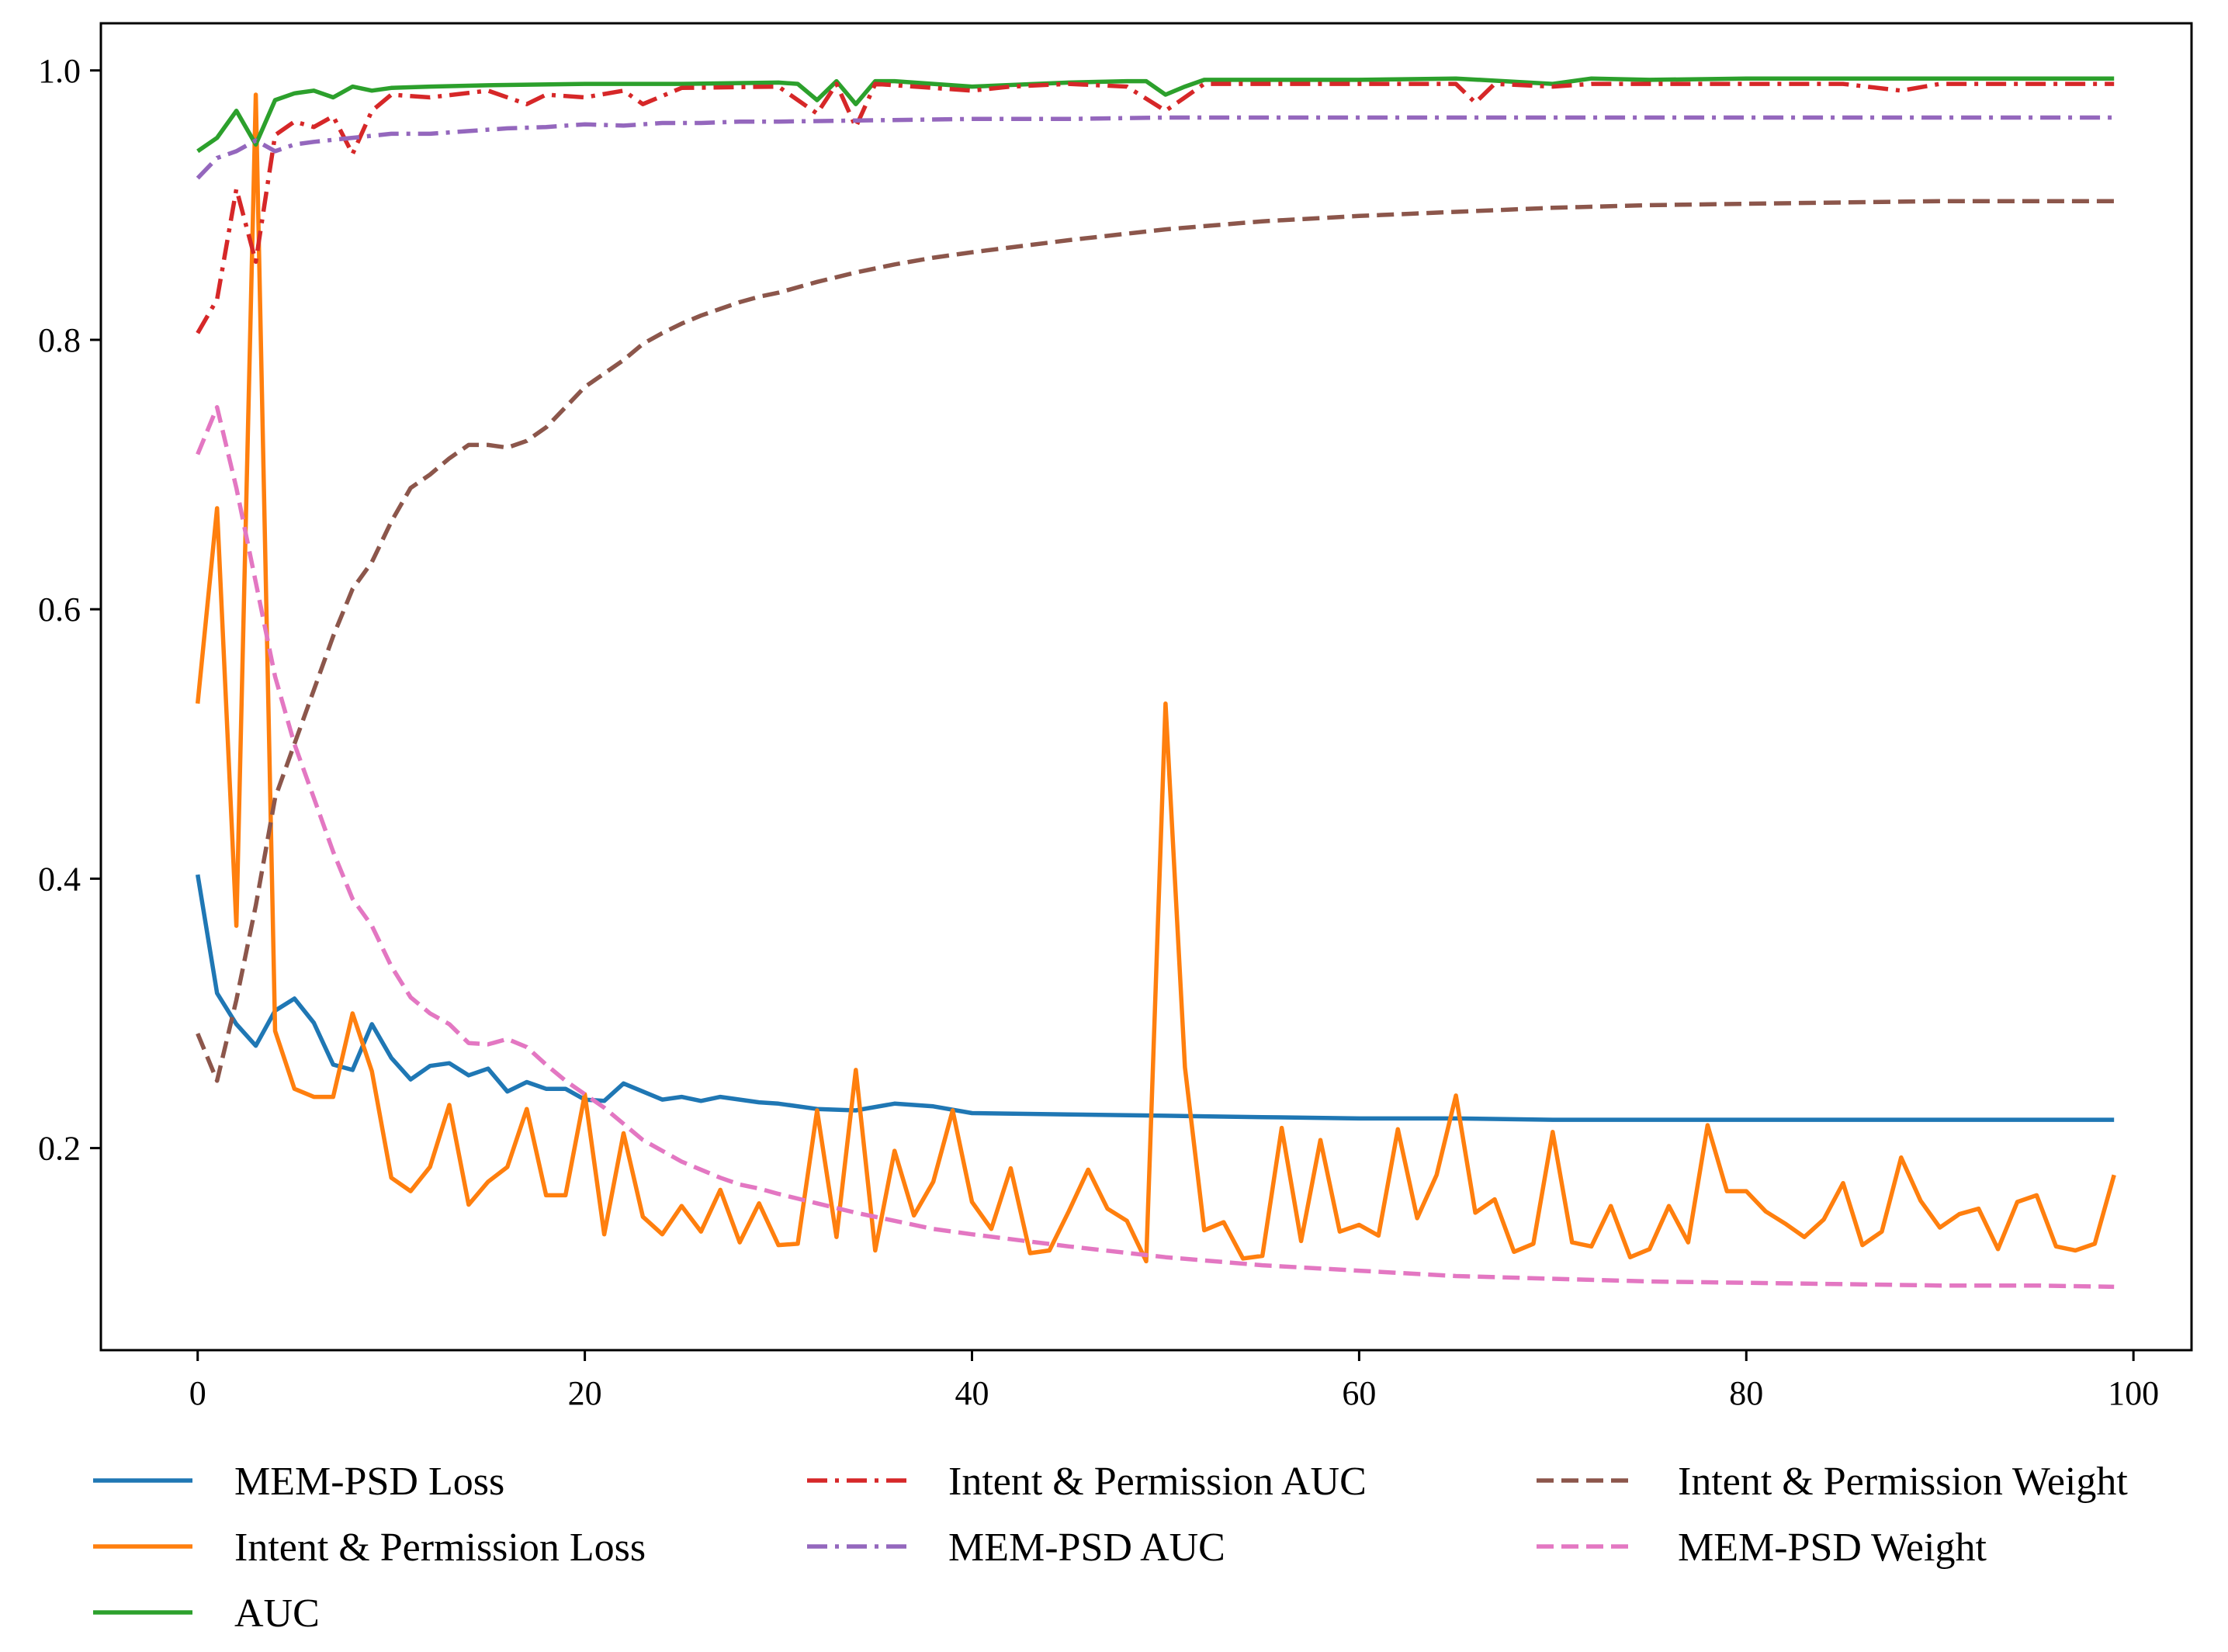 The height and width of the screenshot is (1652, 2228). What do you see at coordinates (60, 340) in the screenshot?
I see `y-tick-label: 0.8` at bounding box center [60, 340].